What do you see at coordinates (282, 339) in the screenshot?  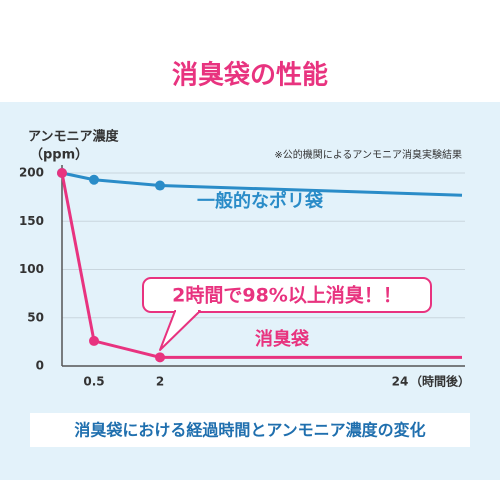 I see `series-label: 消臭袋` at bounding box center [282, 339].